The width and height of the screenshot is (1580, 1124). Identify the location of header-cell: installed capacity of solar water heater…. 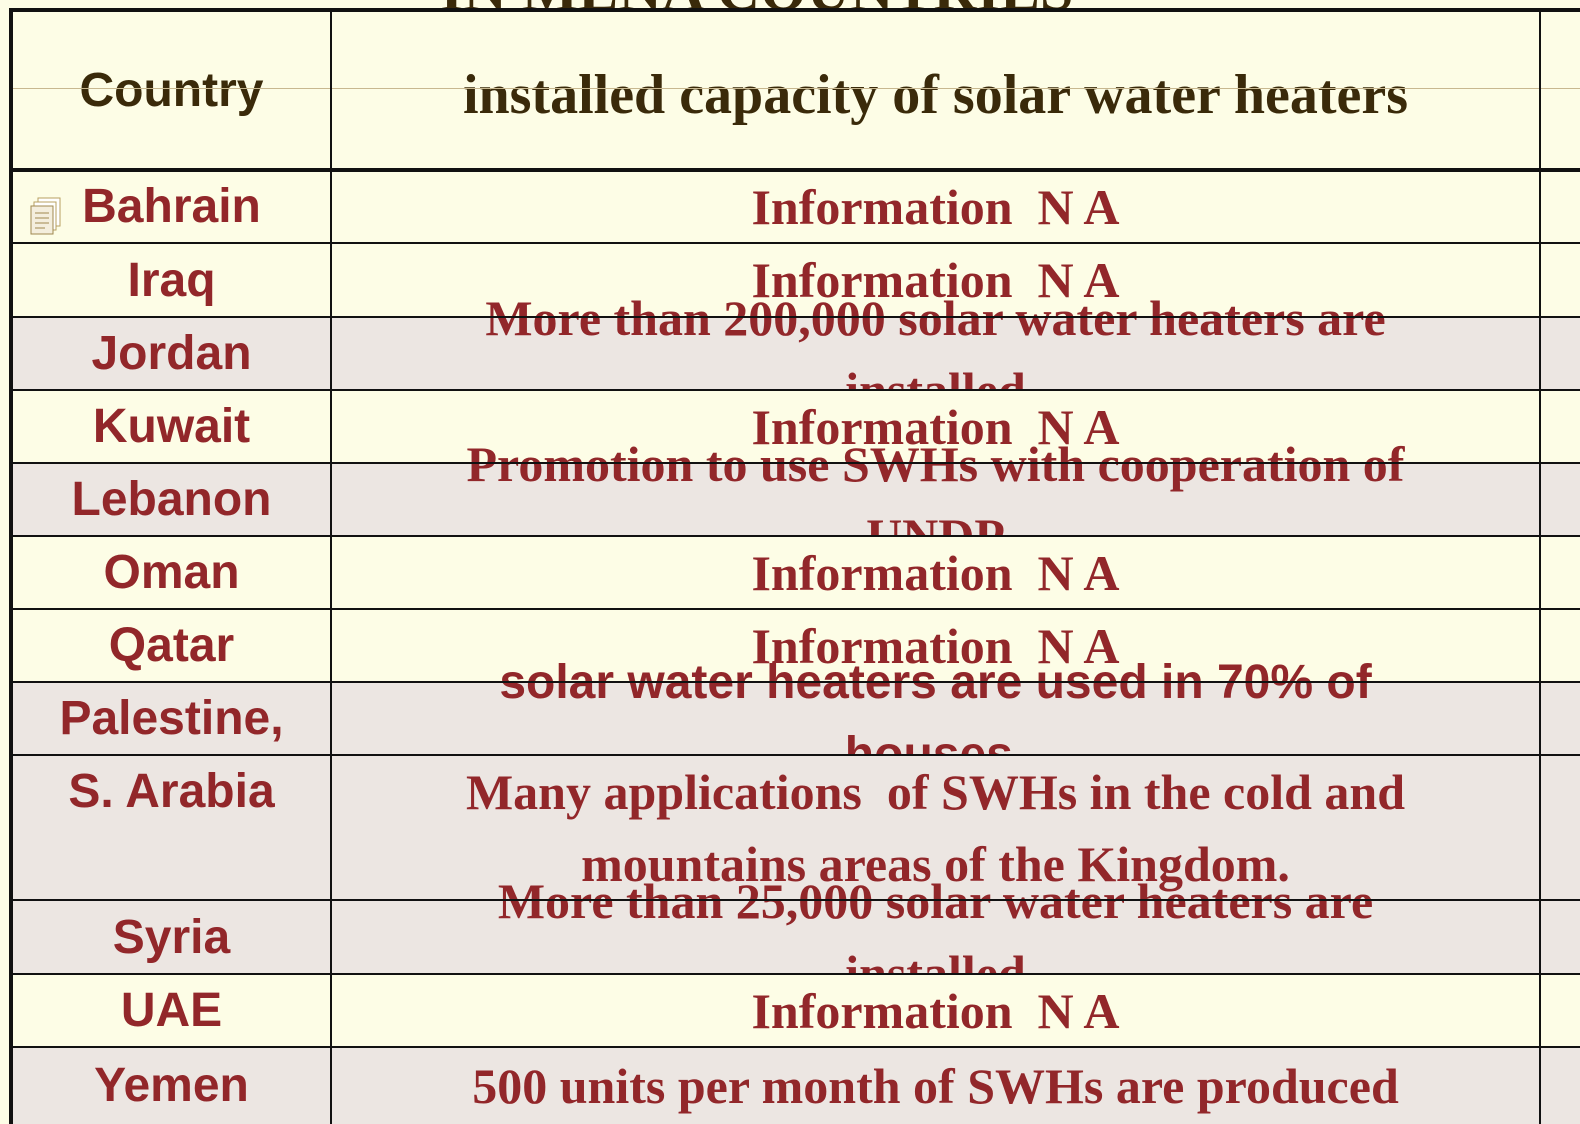
(935, 95).